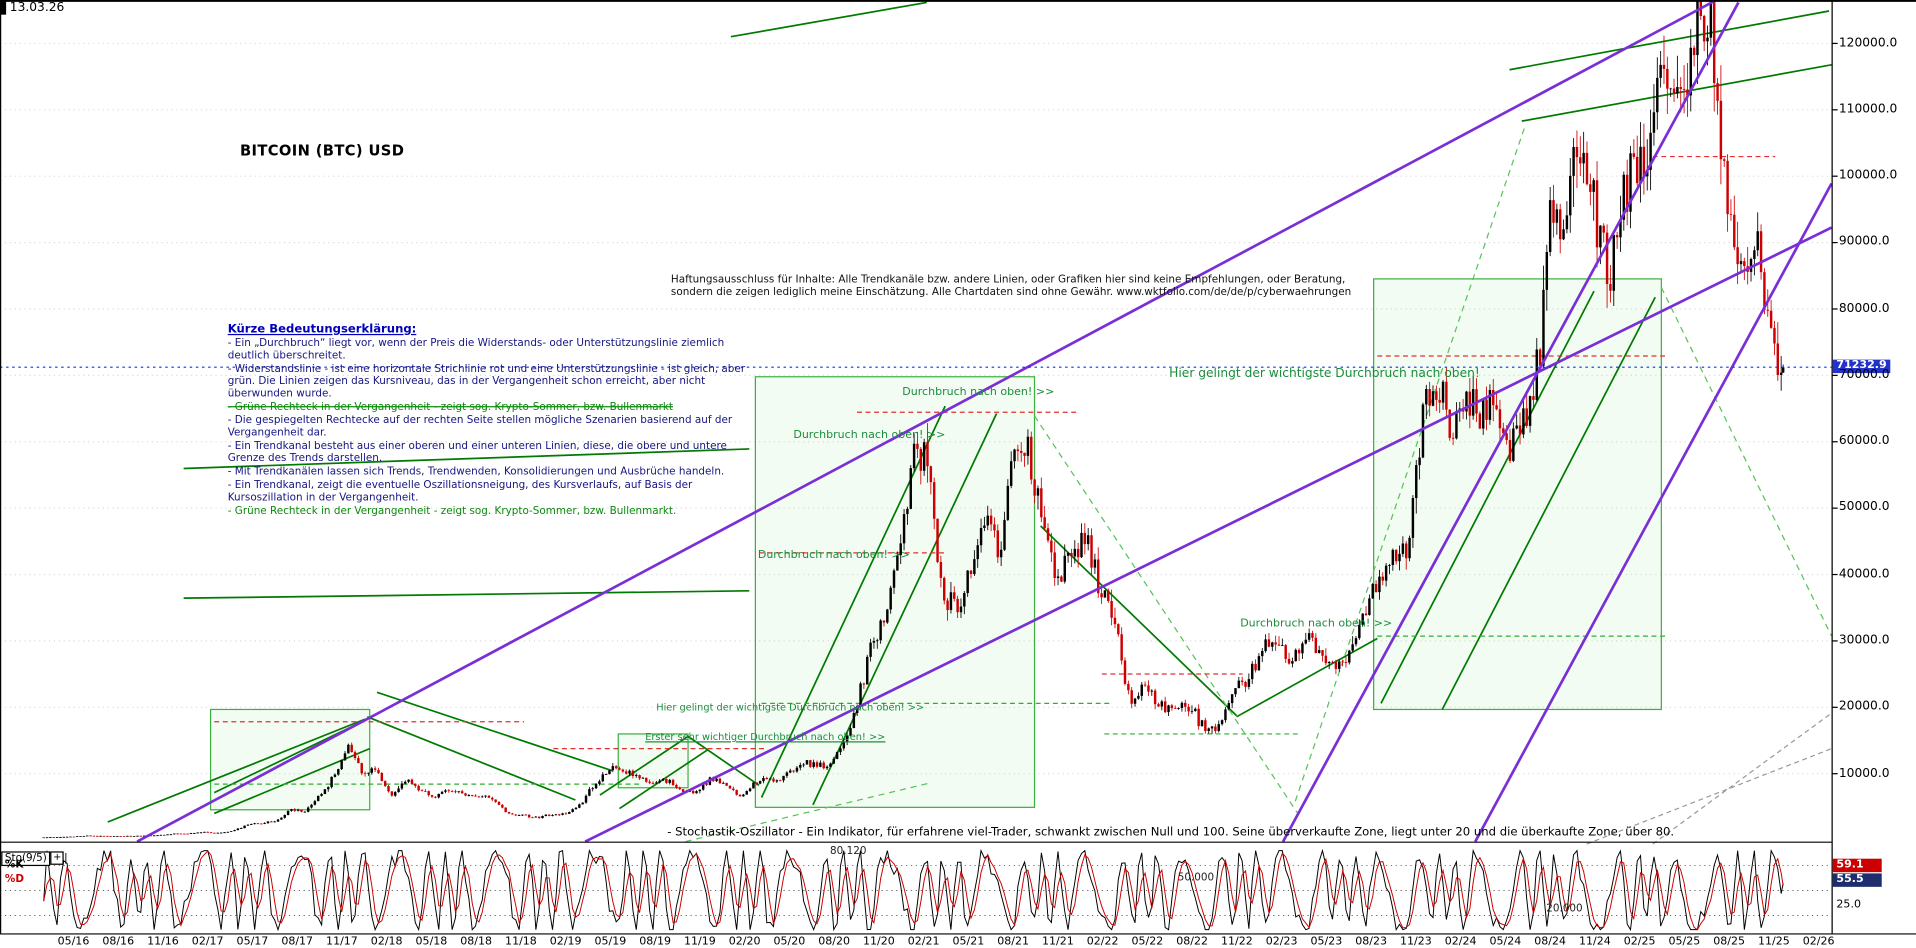  I want to click on date-tick-label: 11/16, so click(163, 941).